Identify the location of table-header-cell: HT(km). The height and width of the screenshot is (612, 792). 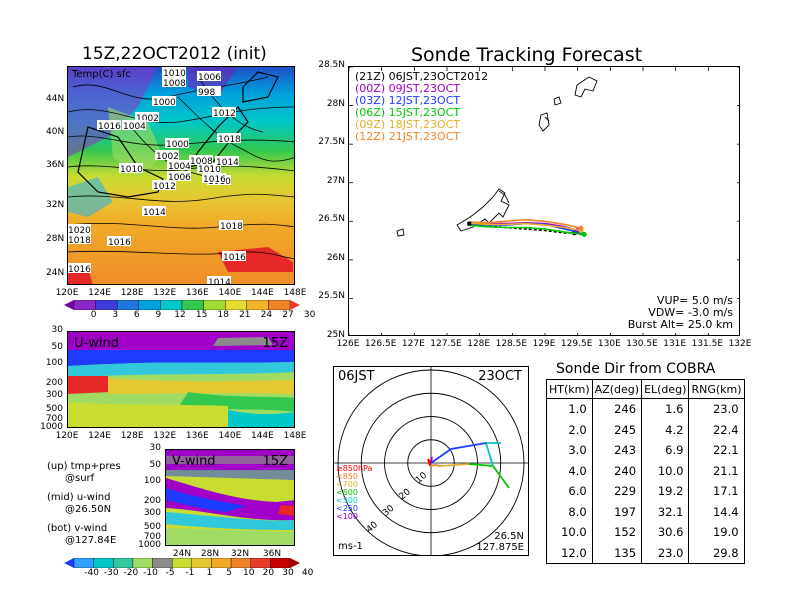
(569, 389).